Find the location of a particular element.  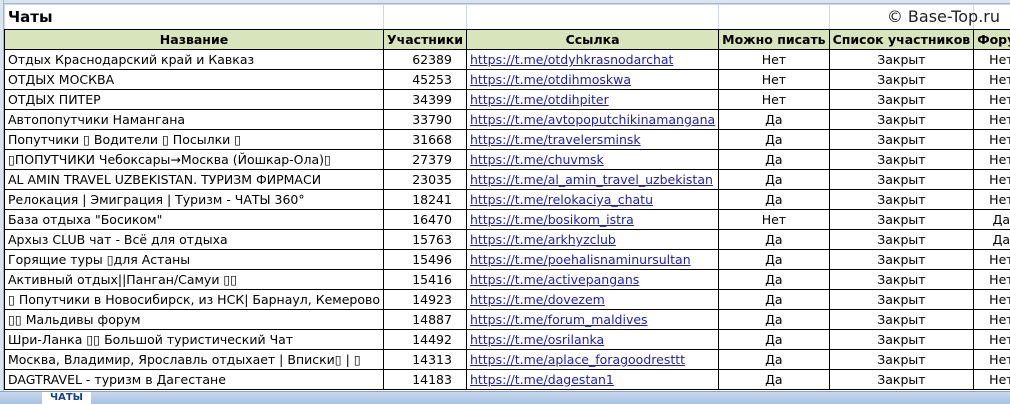

chat-link: https://t.me/arkhyzclub is located at coordinates (542, 239).